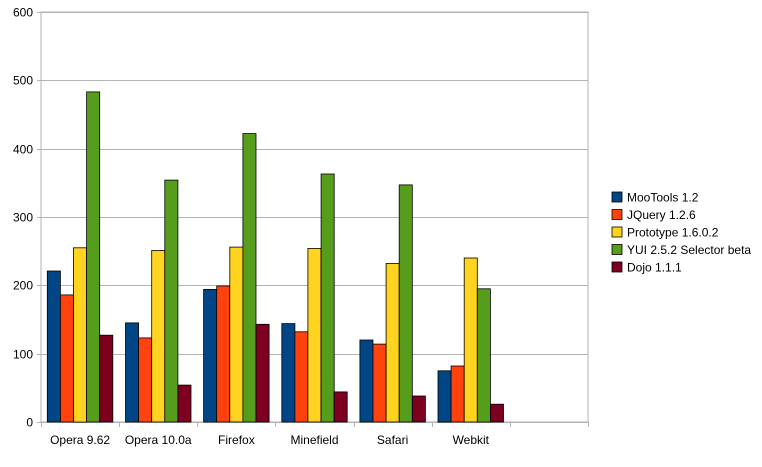  I want to click on y-tick-label: 200, so click(23, 286).